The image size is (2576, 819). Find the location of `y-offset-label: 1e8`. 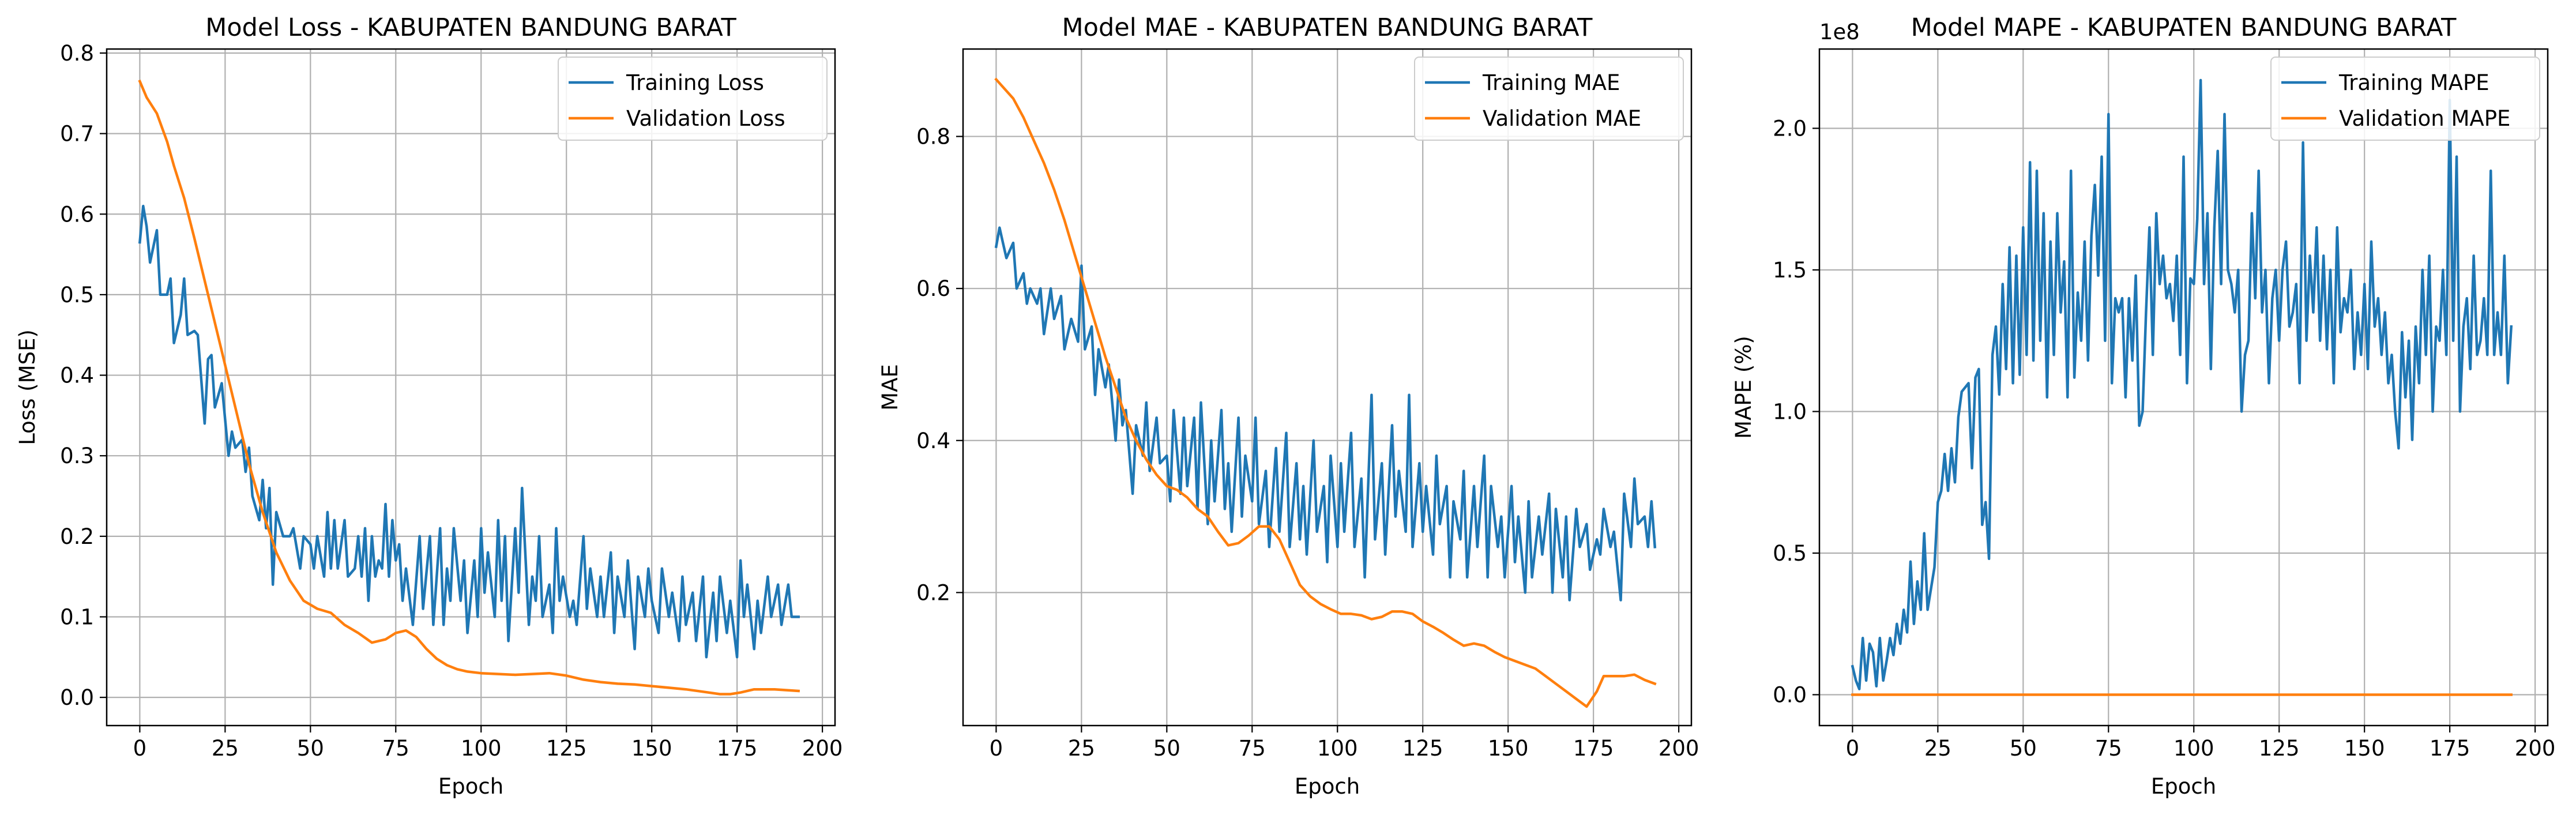

y-offset-label: 1e8 is located at coordinates (1839, 32).